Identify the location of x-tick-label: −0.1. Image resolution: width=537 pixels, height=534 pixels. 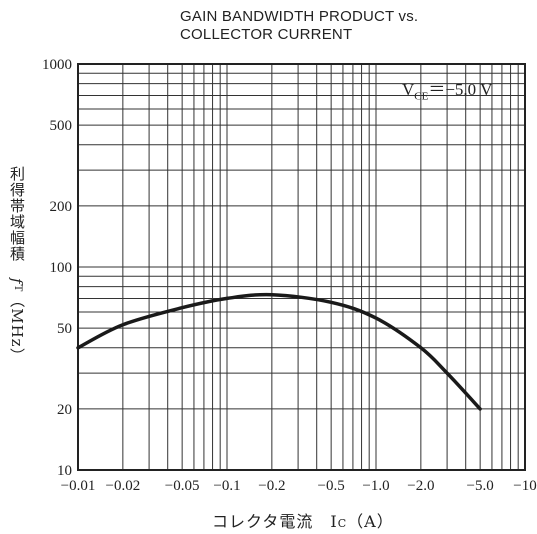
(226, 486).